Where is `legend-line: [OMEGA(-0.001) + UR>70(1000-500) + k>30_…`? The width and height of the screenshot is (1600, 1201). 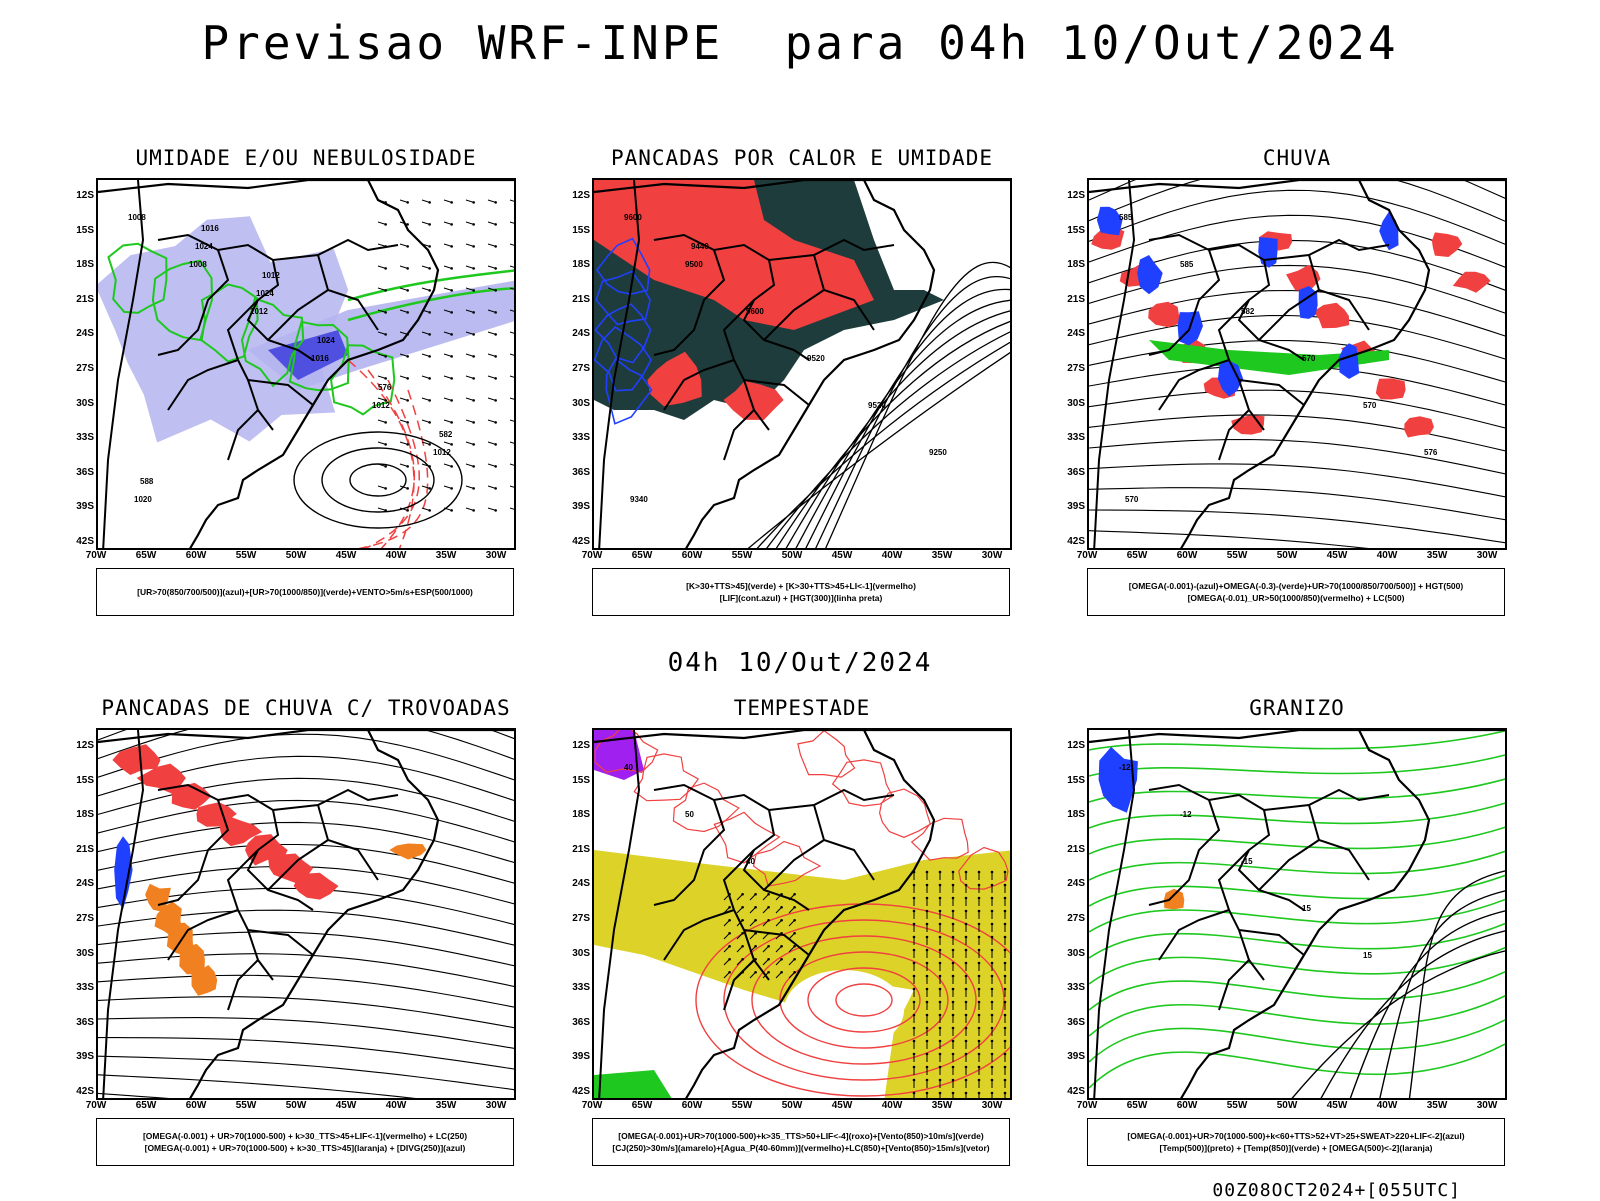 legend-line: [OMEGA(-0.001) + UR>70(1000-500) + k>30_… is located at coordinates (305, 1136).